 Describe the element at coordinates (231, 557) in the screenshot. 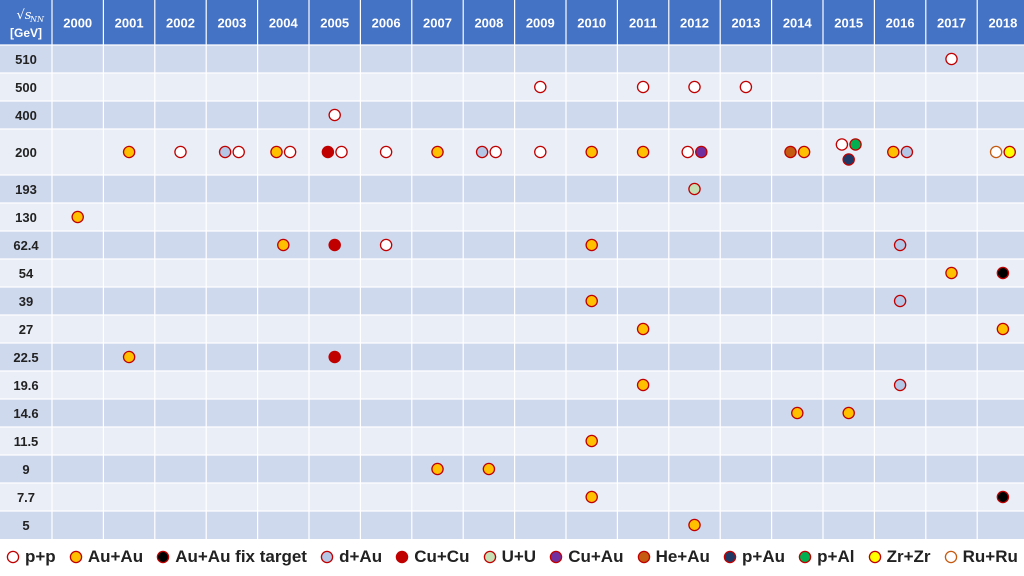

I see `legend-item-AuAuFT: Au+Au fix target` at that location.